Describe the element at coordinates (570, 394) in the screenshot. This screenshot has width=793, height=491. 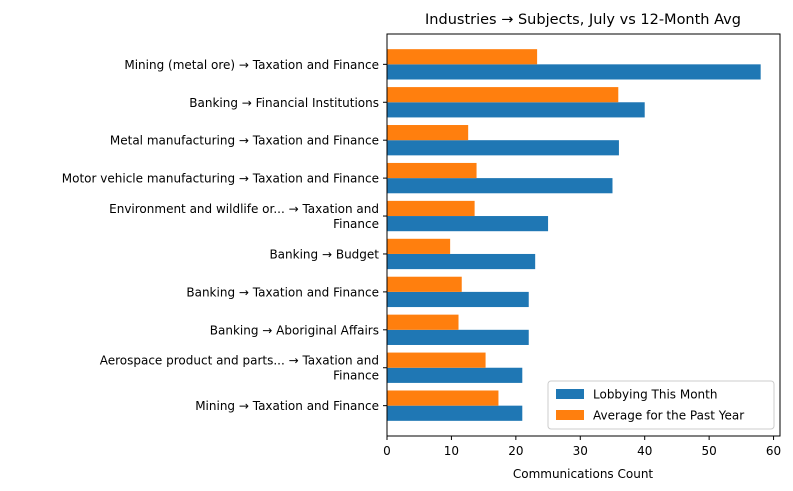
I see `legend-swatch-lobbying-this-month` at that location.